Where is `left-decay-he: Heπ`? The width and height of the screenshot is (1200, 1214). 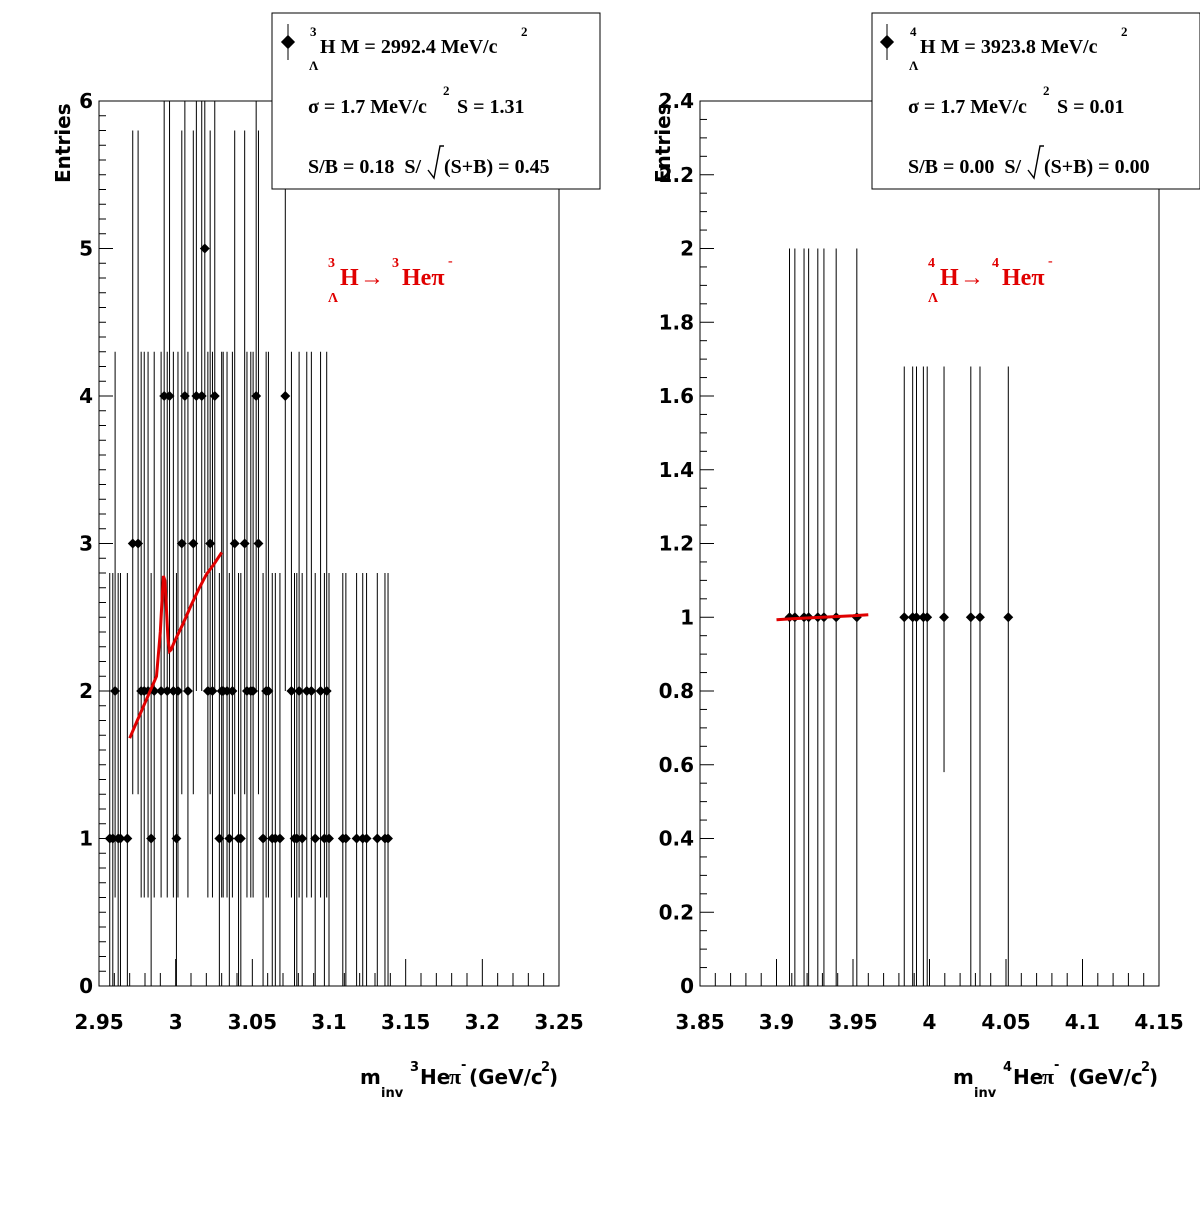
left-decay-he: Heπ is located at coordinates (423, 278).